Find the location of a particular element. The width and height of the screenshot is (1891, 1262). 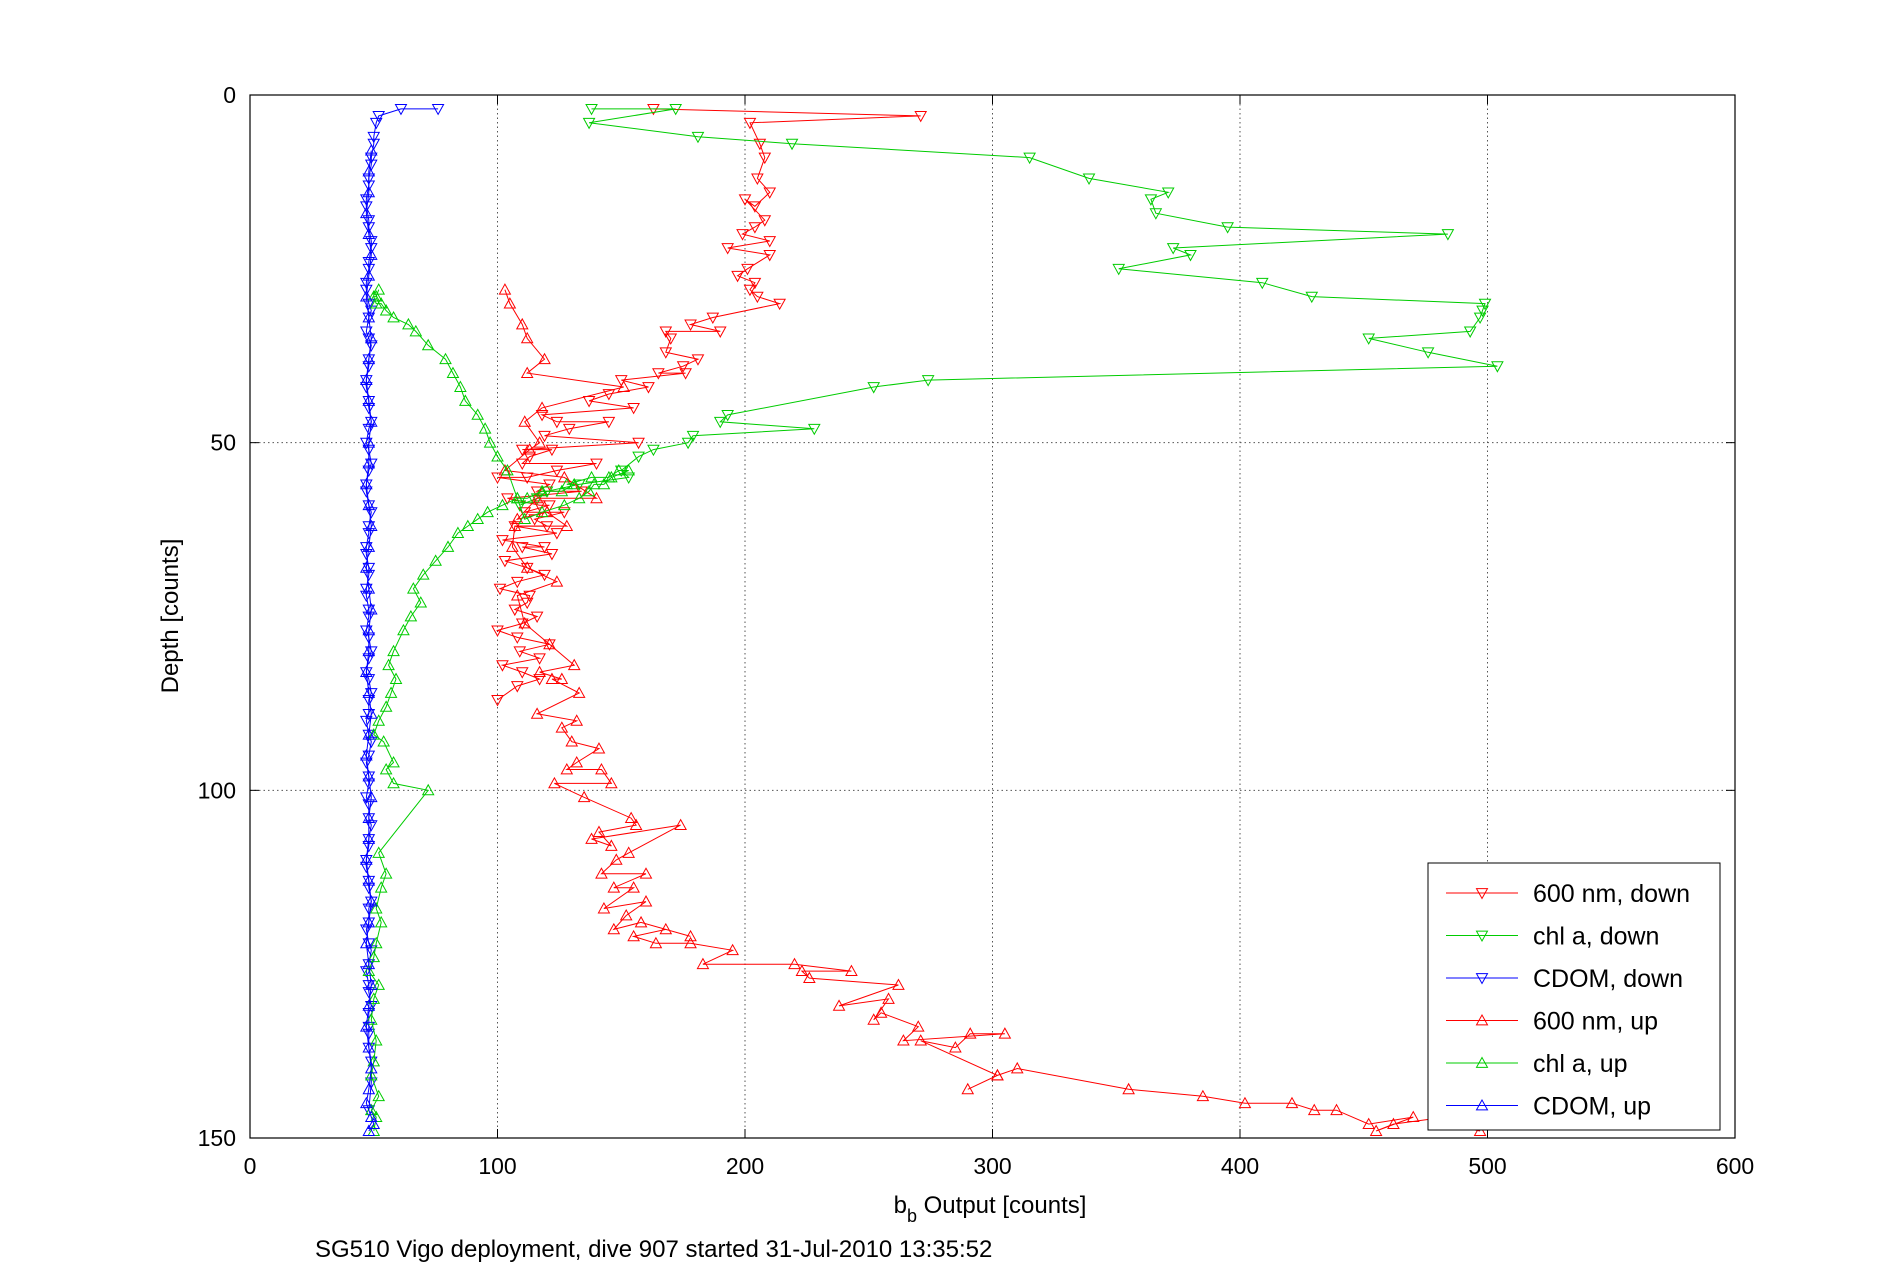

y-tick-label: 100 is located at coordinates (217, 790).